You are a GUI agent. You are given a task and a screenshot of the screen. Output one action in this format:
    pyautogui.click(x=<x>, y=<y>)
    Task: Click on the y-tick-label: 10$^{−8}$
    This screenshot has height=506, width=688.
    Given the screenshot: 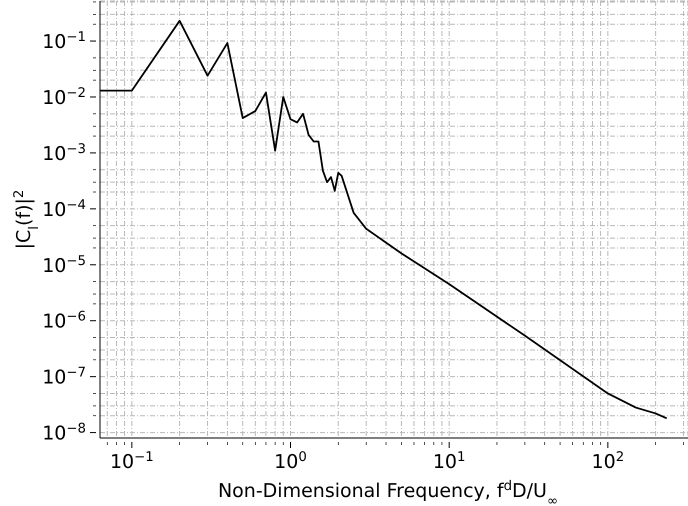 What is the action you would take?
    pyautogui.click(x=64, y=433)
    